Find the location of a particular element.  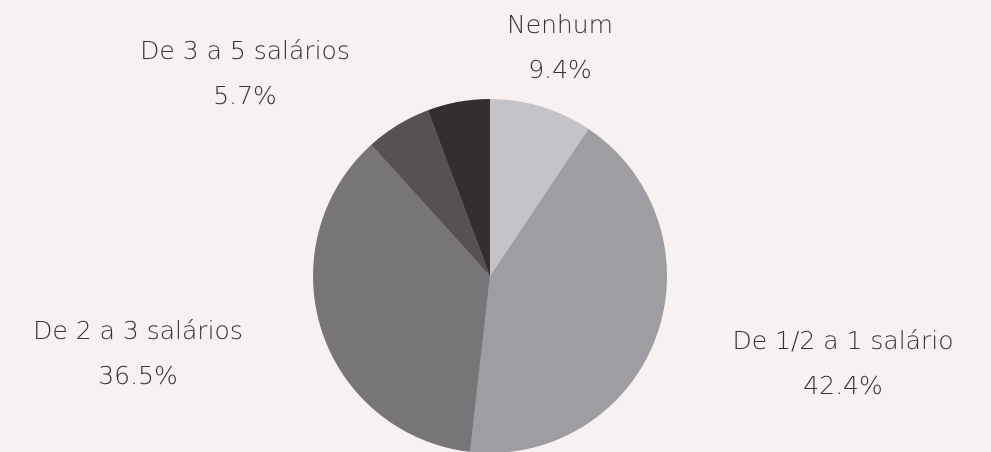

slice-label: De 1/2 a 1 salário is located at coordinates (842, 340).